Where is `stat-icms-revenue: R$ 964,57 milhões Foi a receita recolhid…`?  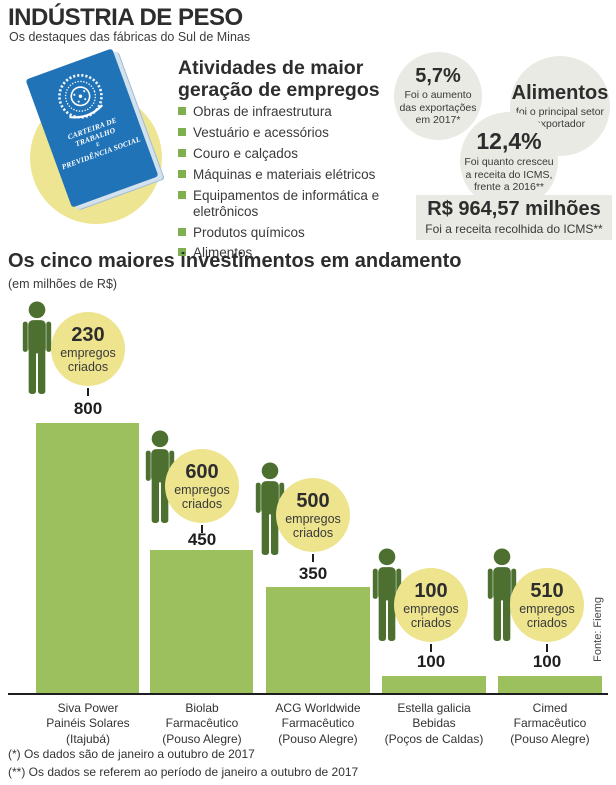
stat-icms-revenue: R$ 964,57 milhões Foi a receita recolhid… is located at coordinates (514, 217).